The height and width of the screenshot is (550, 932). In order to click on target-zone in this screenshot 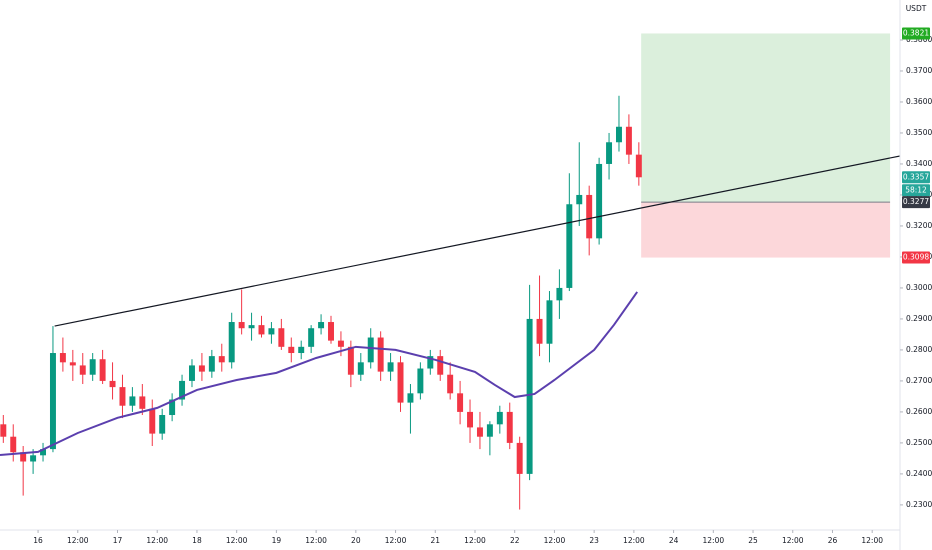, I will do `click(766, 118)`.